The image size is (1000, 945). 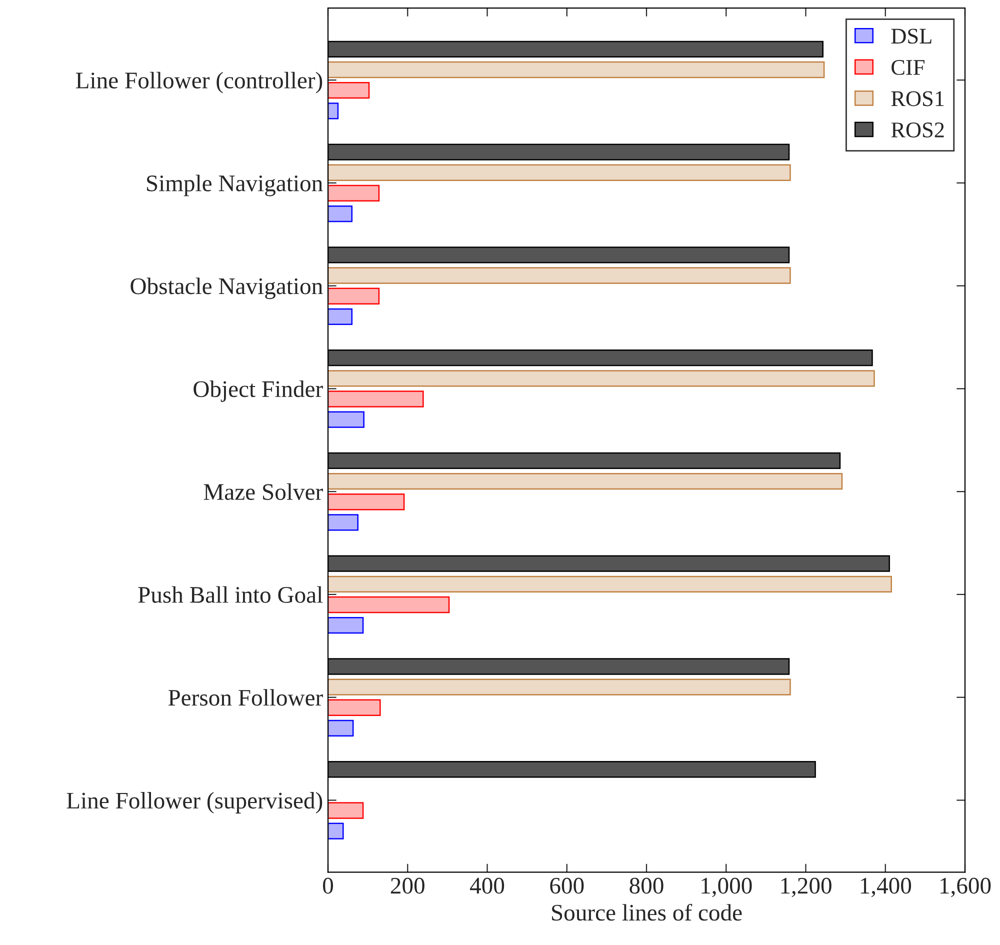 I want to click on x-tick-label: 800, so click(x=647, y=886).